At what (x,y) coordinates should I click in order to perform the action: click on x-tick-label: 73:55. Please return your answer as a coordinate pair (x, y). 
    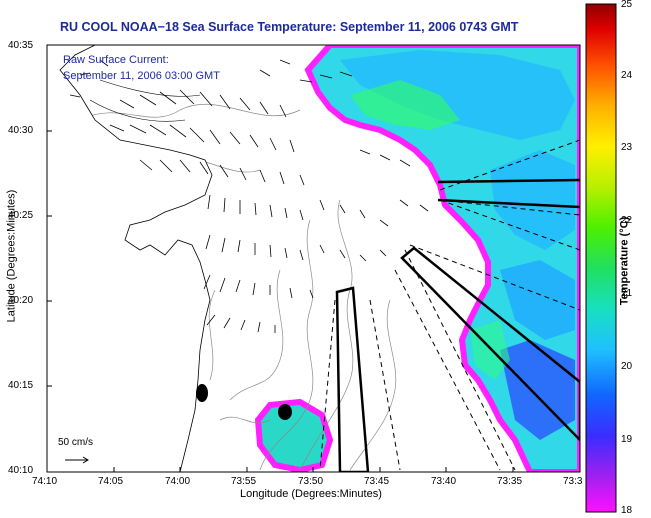
    Looking at the image, I should click on (244, 481).